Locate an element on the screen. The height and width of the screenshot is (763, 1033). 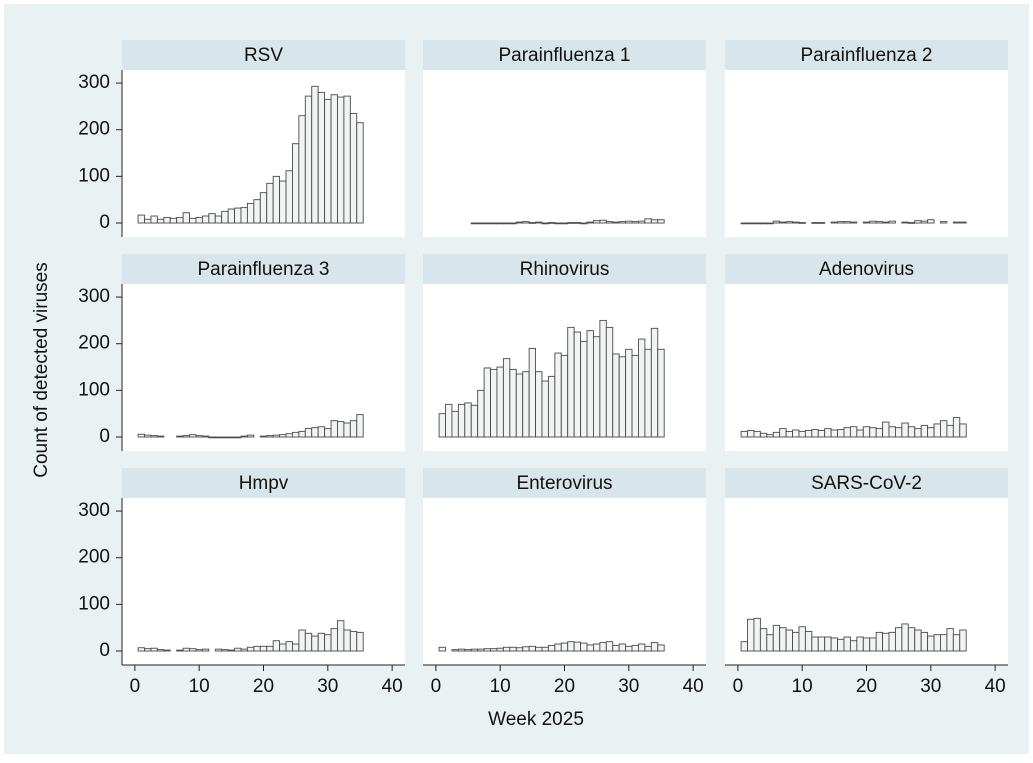
y-tick-label: 300 is located at coordinates (94, 82).